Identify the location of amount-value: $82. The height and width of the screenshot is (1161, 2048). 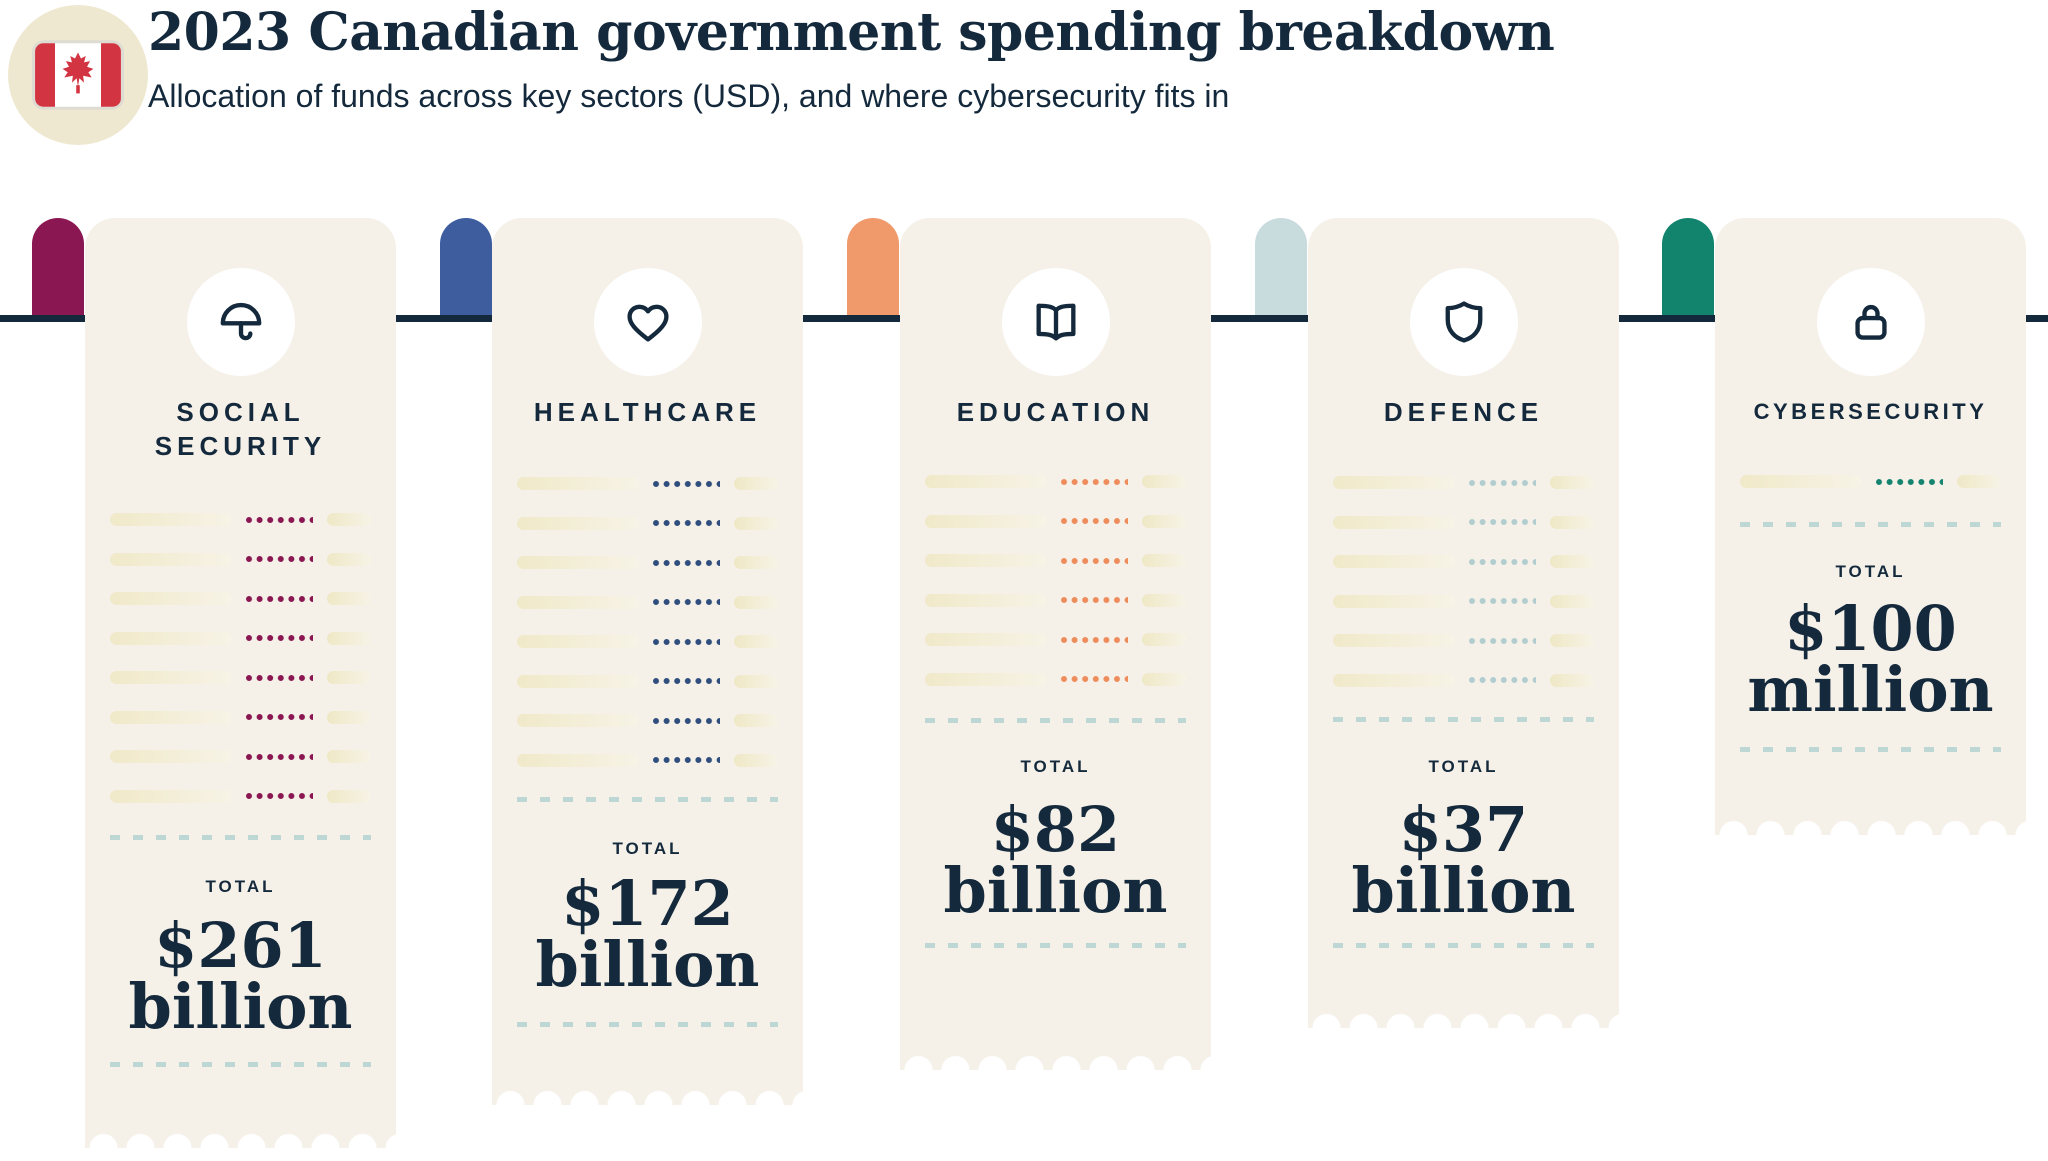
(1055, 829).